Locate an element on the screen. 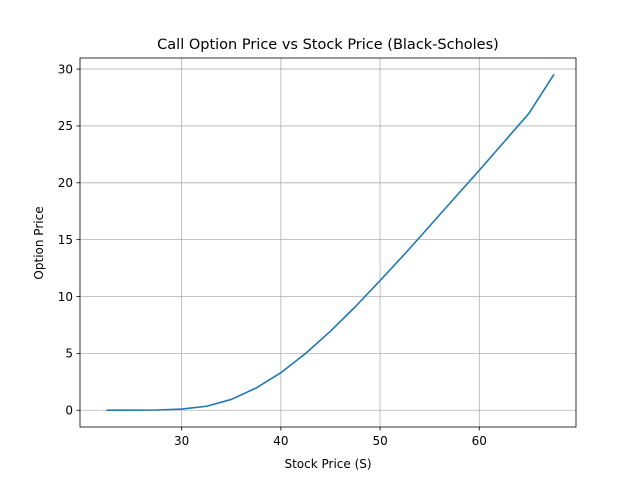  x-tick-label: 30 is located at coordinates (181, 441).